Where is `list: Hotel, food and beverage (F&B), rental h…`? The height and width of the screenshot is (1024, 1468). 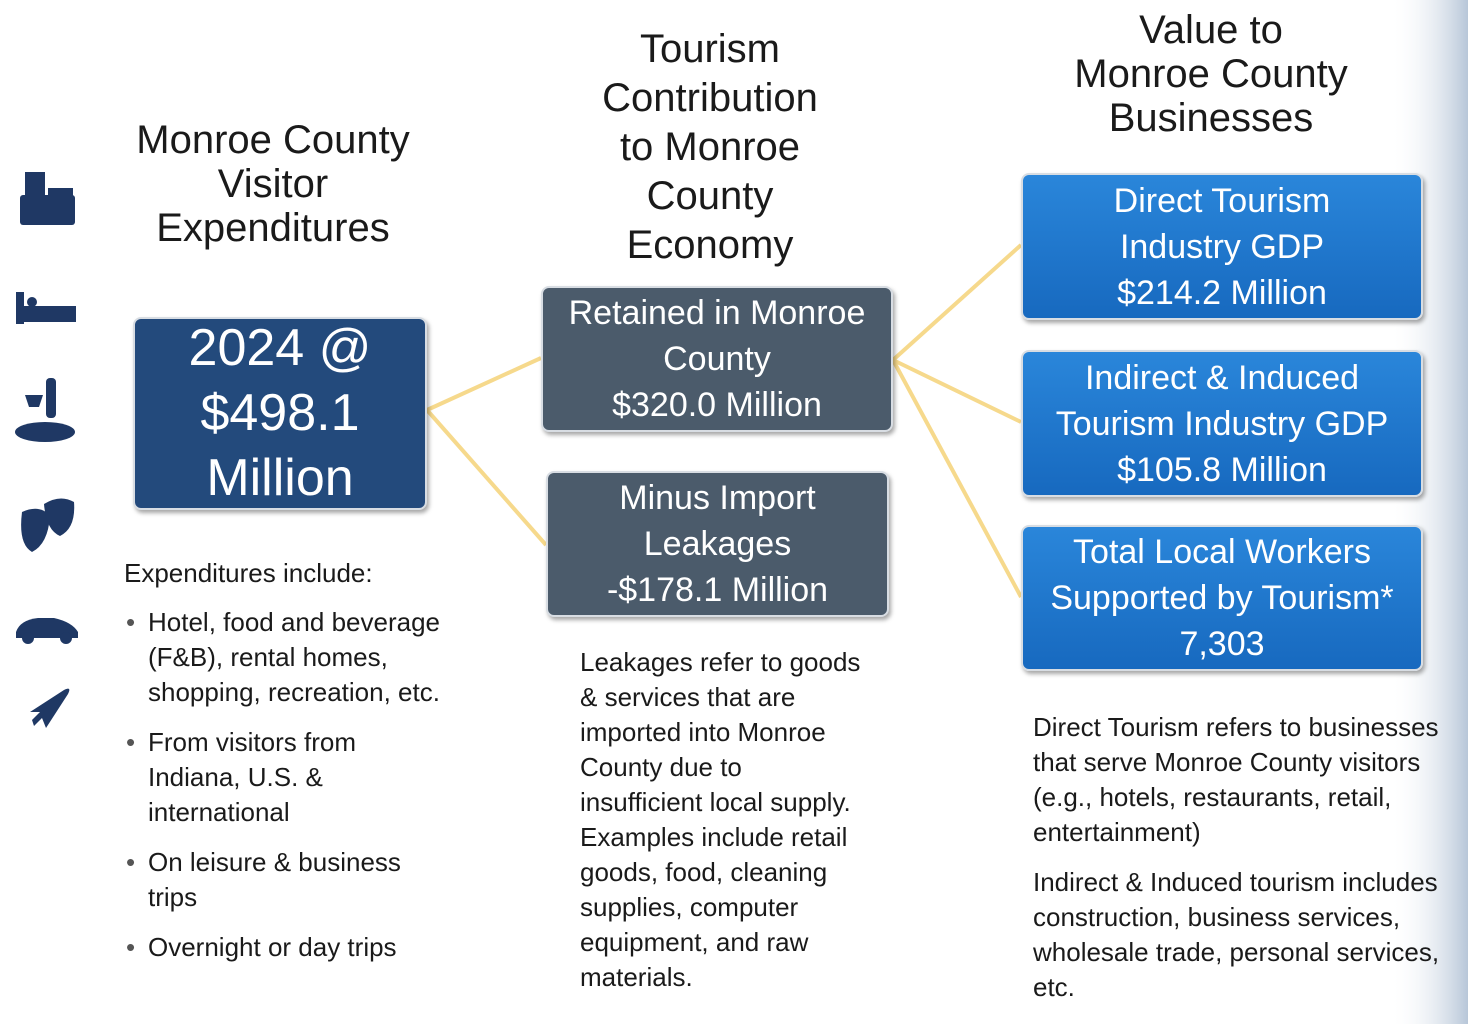 list: Hotel, food and beverage (F&B), rental h… is located at coordinates (289, 785).